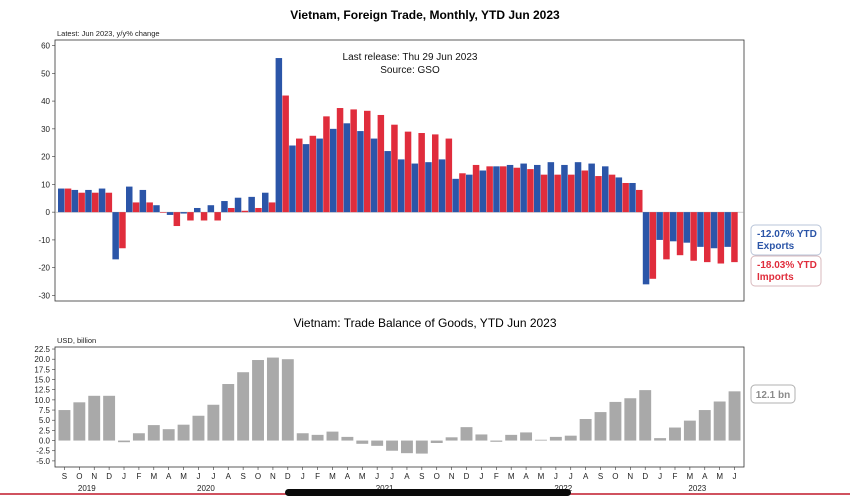 The image size is (850, 497). Describe the element at coordinates (87, 488) in the screenshot. I see `year-label: 2019` at that location.